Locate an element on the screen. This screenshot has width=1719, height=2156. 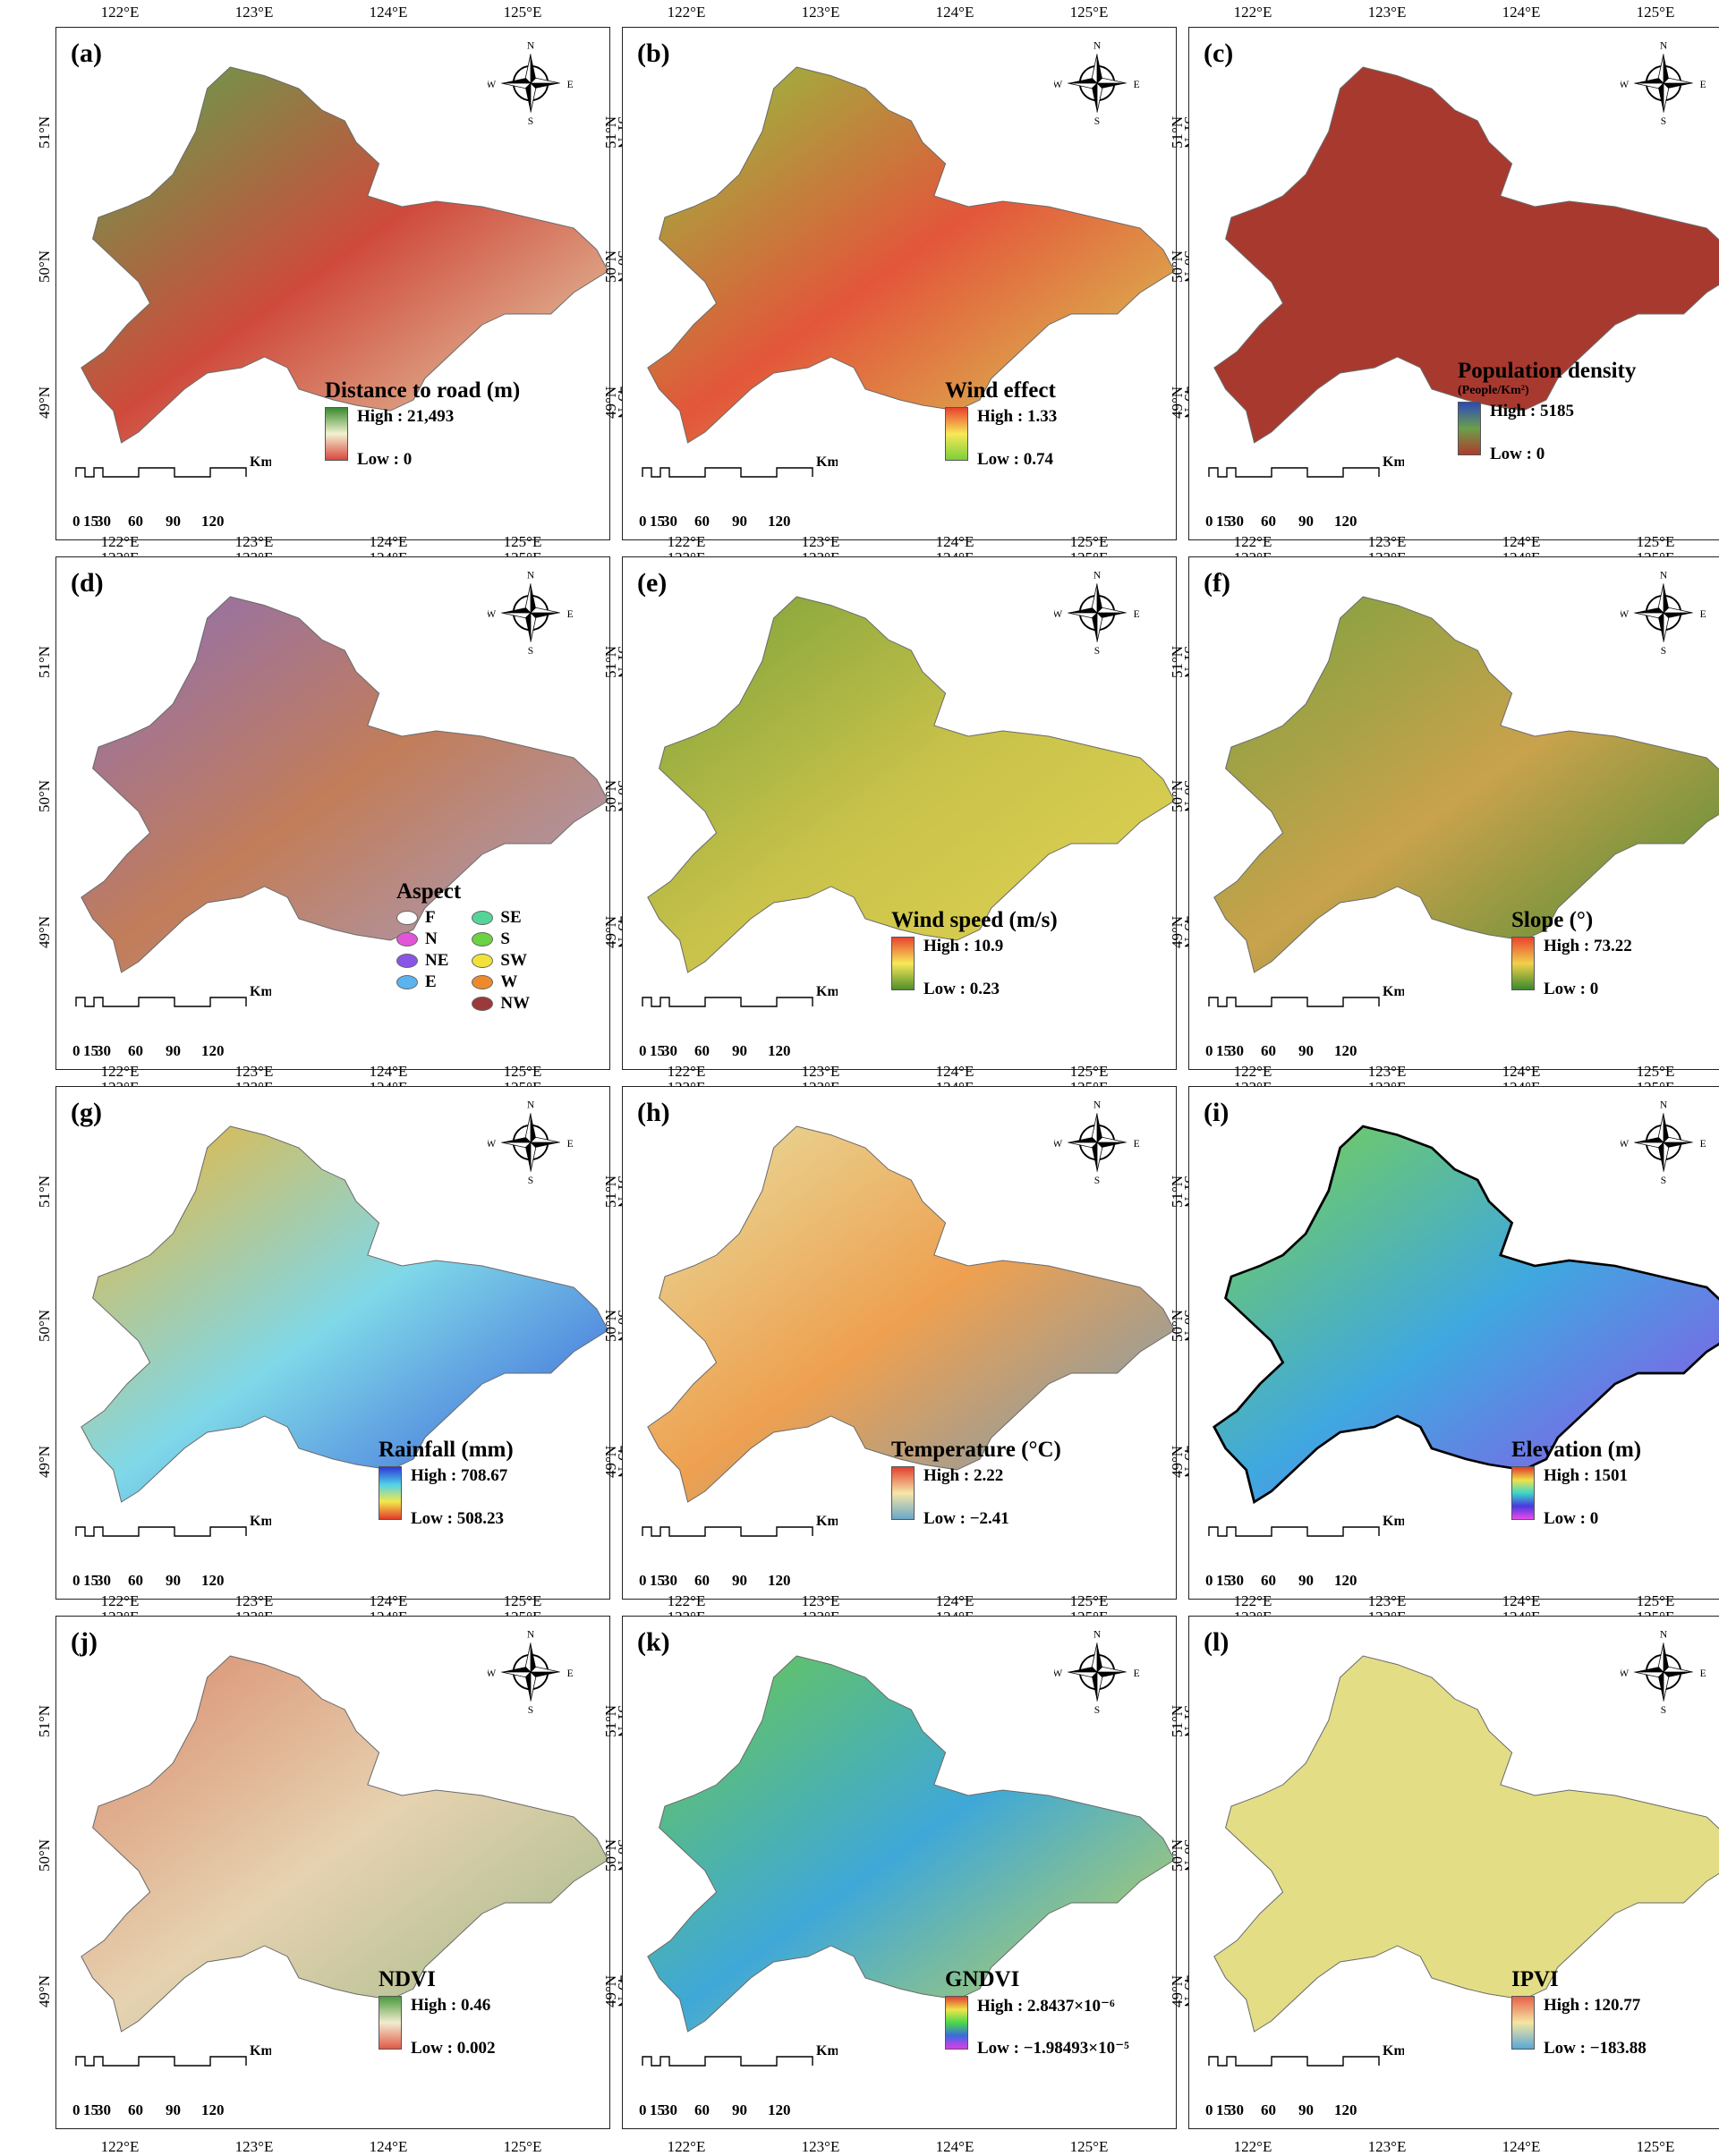
legend-high-value: High : 5185 is located at coordinates (1532, 411).